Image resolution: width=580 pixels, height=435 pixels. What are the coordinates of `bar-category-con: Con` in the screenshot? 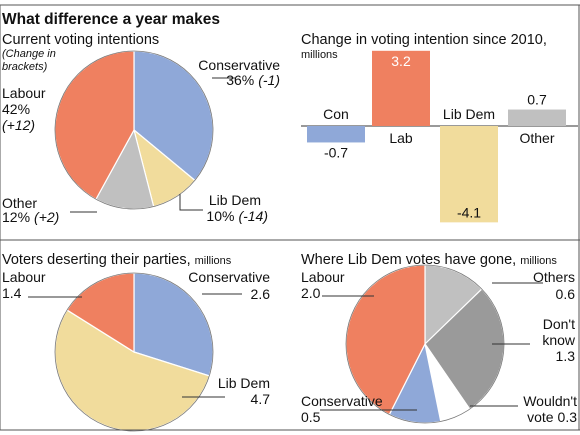 It's located at (336, 114).